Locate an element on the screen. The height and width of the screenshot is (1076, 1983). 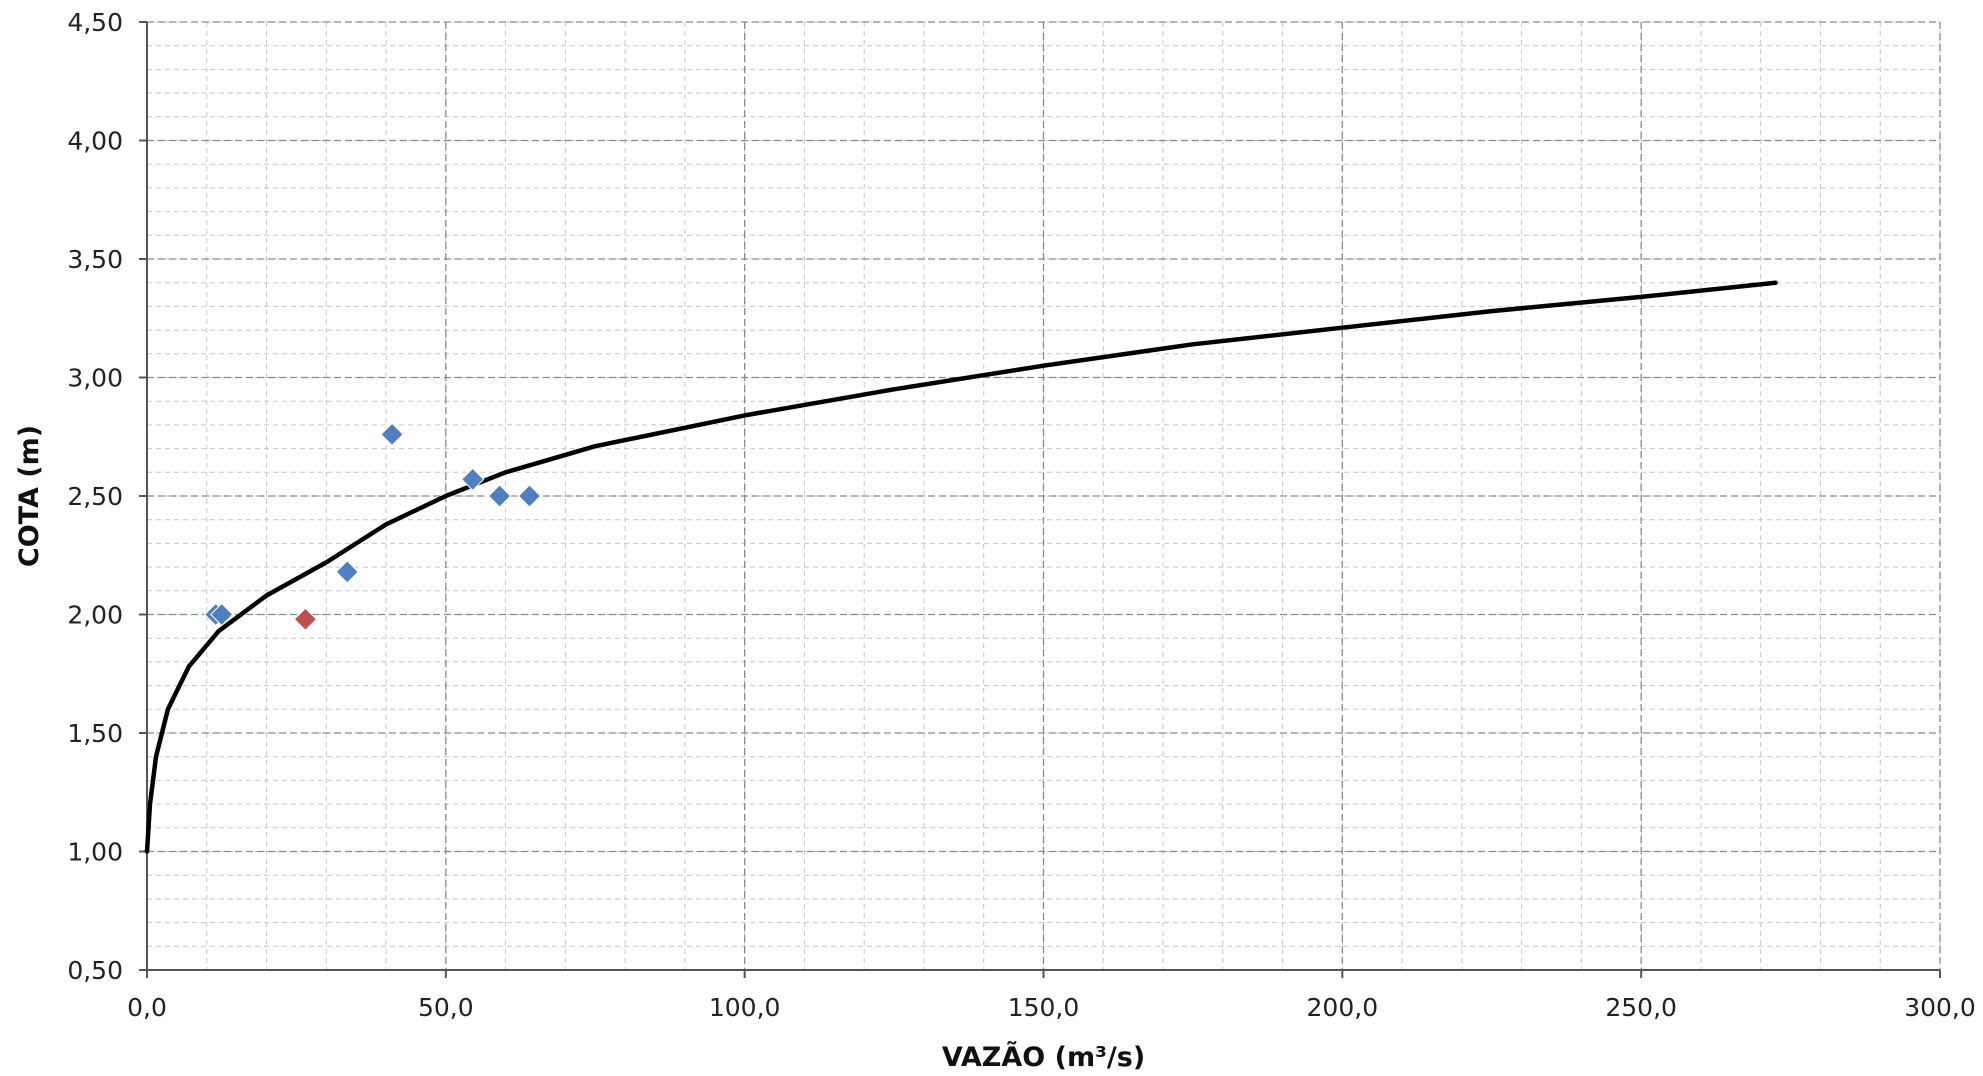
x-tick-label: 150,0 is located at coordinates (1044, 1007).